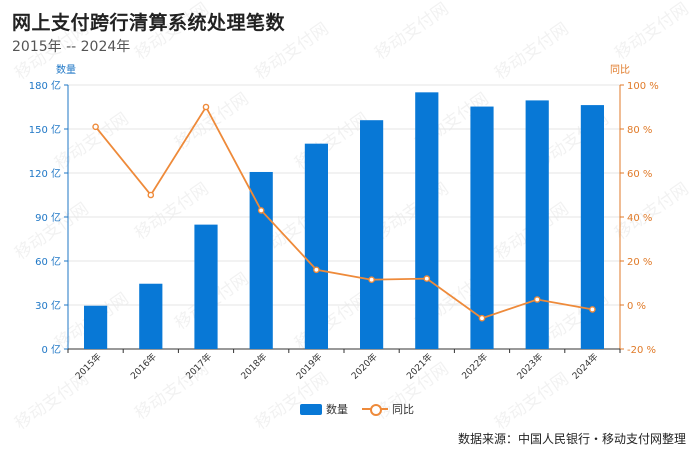  I want to click on right-tick-label: 100 %, so click(643, 86).